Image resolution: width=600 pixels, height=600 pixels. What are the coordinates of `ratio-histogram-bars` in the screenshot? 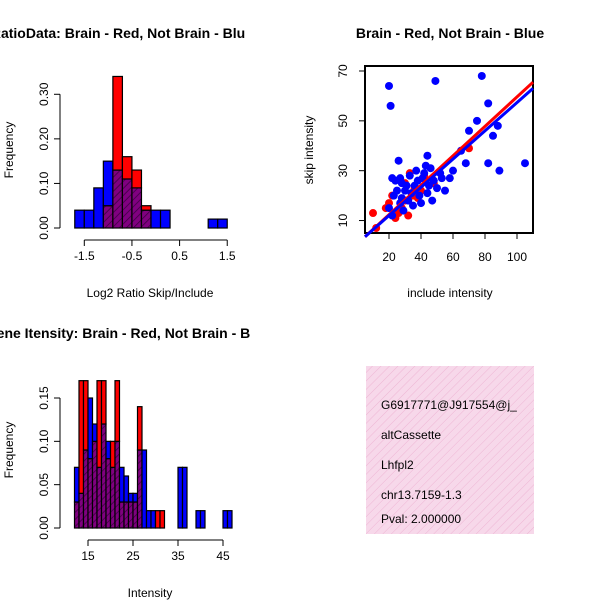 It's located at (151, 152).